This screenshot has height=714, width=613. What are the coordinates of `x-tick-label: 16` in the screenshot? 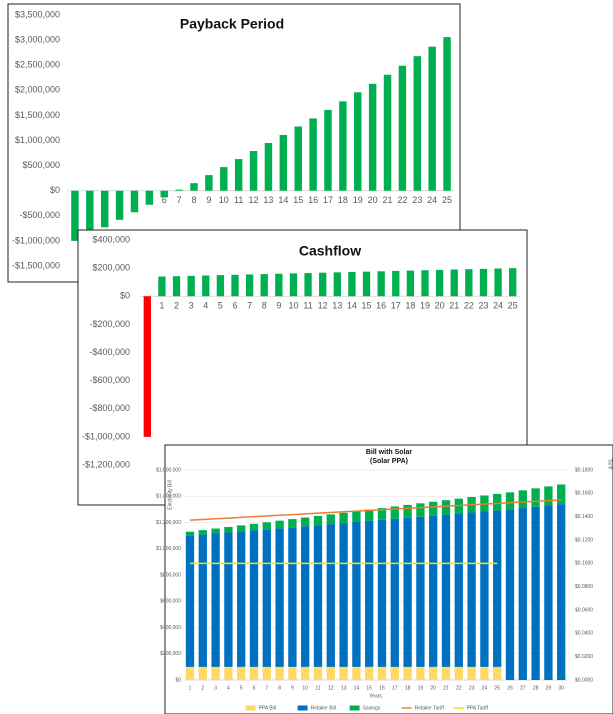 It's located at (382, 688).